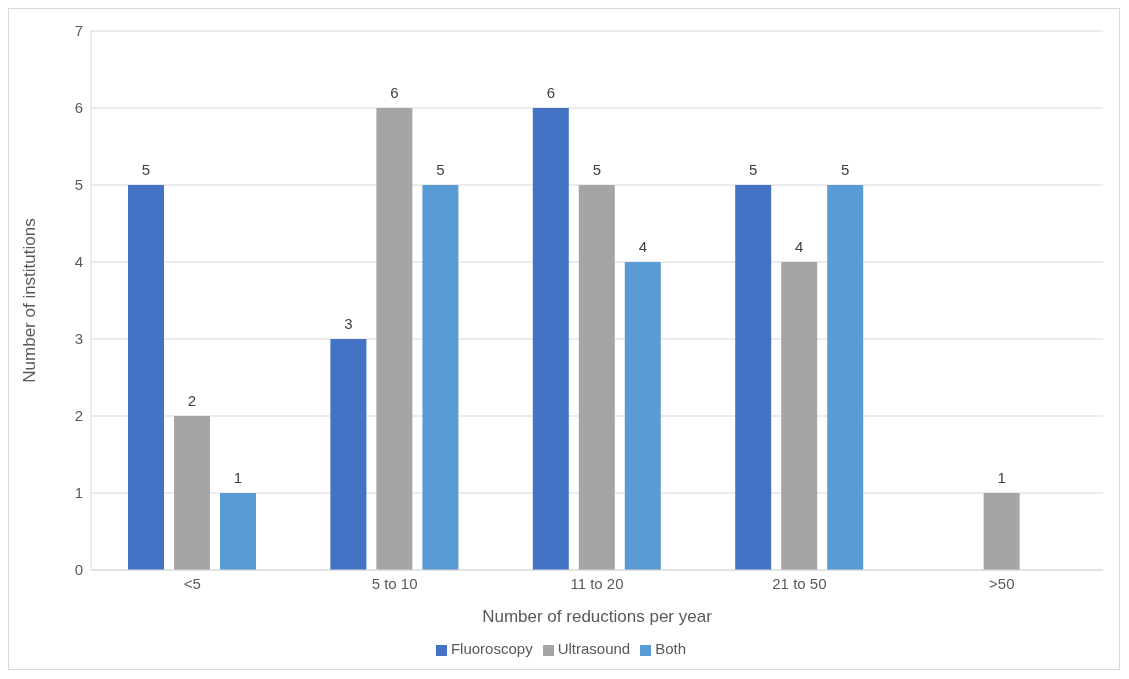 The width and height of the screenshot is (1129, 679). What do you see at coordinates (78, 339) in the screenshot?
I see `y-tick-label: 3` at bounding box center [78, 339].